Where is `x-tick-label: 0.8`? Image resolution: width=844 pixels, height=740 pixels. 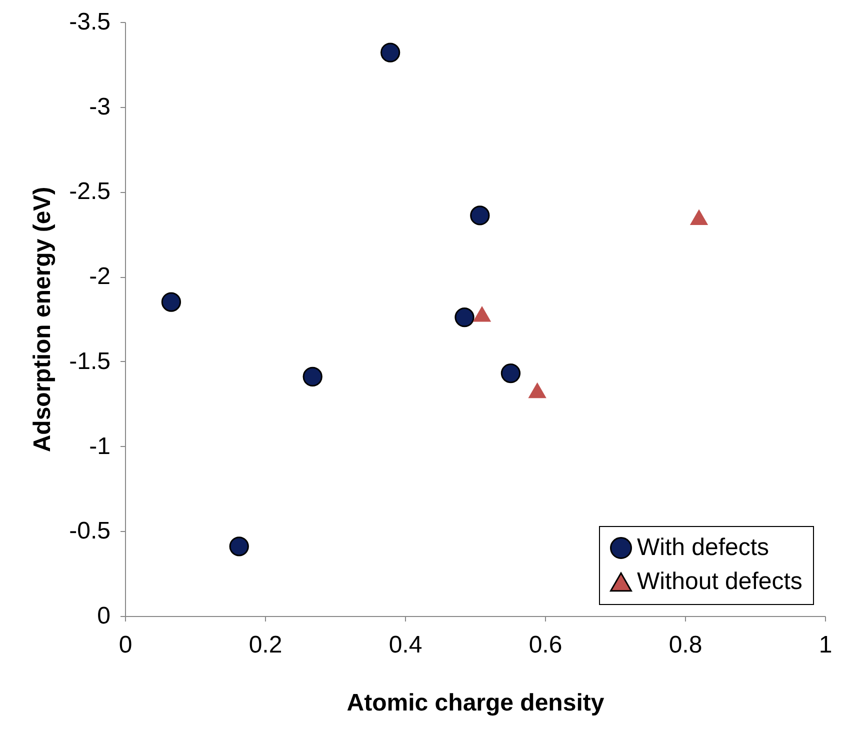 x-tick-label: 0.8 is located at coordinates (685, 645).